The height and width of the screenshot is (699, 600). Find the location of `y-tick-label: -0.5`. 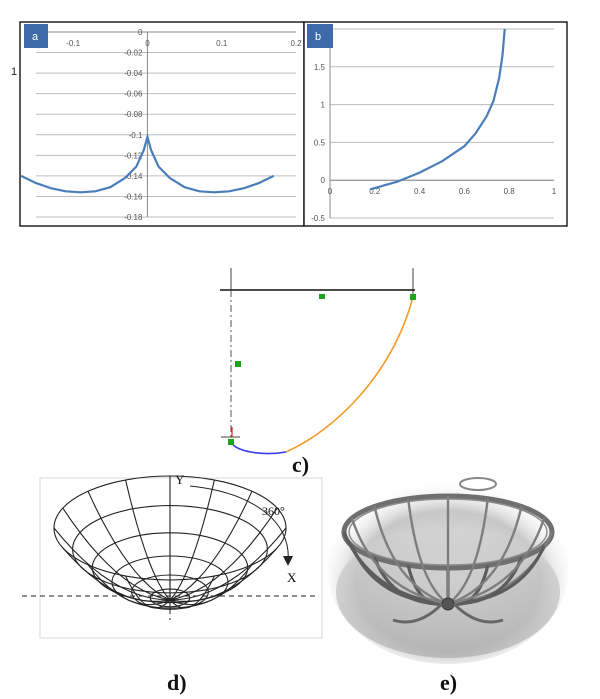

y-tick-label: -0.5 is located at coordinates (318, 218).